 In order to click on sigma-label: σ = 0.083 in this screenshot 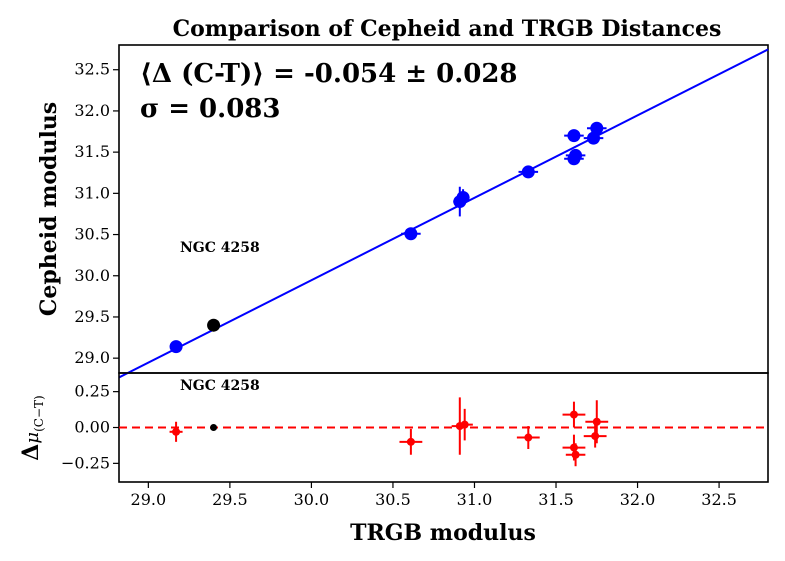, I will do `click(210, 109)`.